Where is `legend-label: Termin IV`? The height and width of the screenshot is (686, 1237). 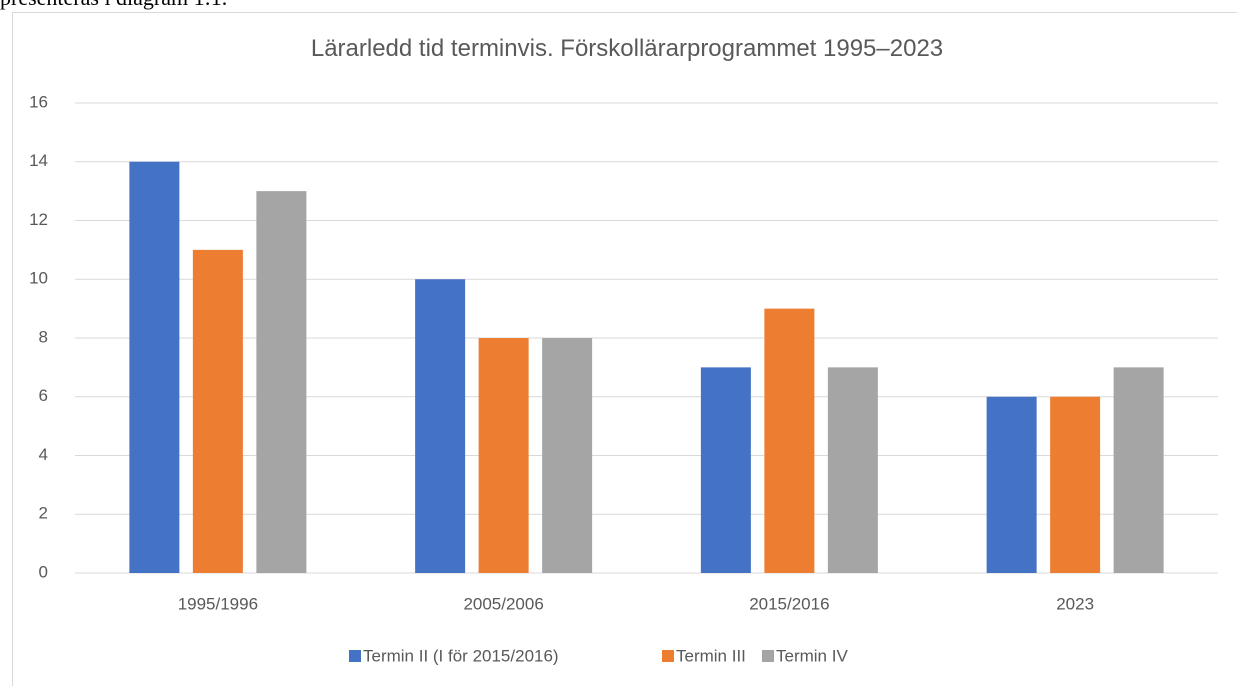
legend-label: Termin IV is located at coordinates (812, 655).